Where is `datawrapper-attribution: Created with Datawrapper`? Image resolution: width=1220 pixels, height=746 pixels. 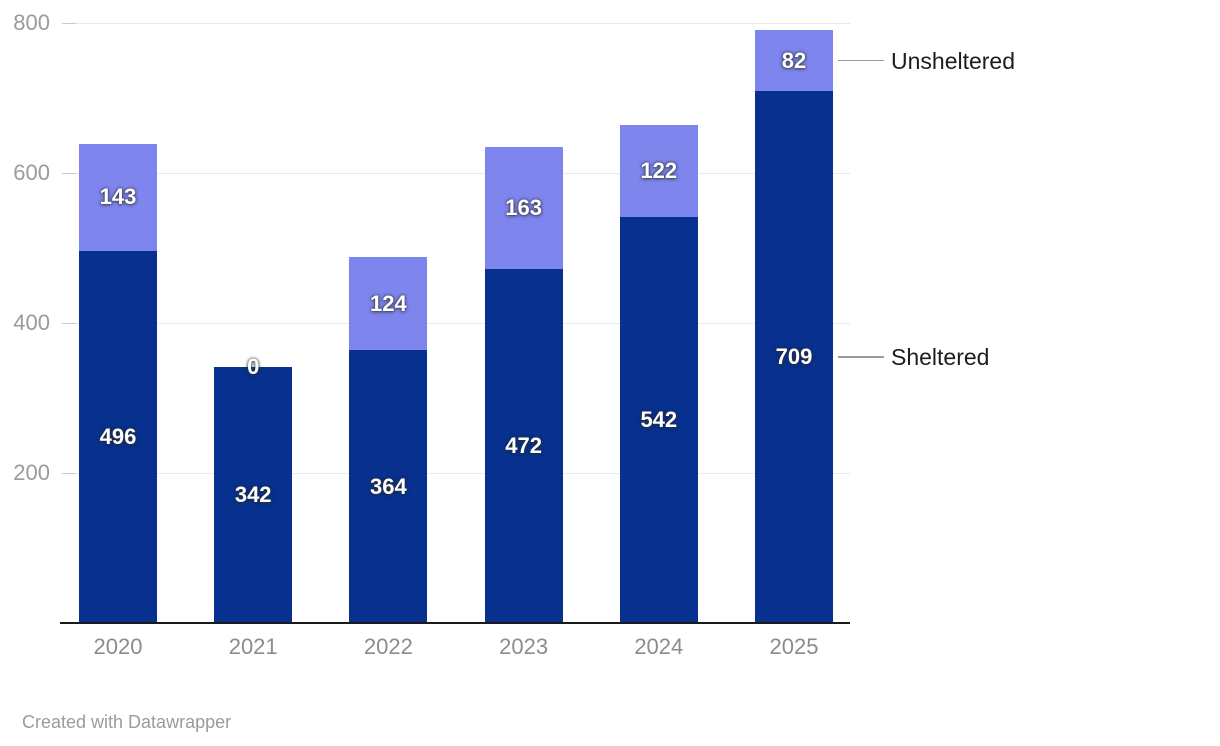 datawrapper-attribution: Created with Datawrapper is located at coordinates (127, 722).